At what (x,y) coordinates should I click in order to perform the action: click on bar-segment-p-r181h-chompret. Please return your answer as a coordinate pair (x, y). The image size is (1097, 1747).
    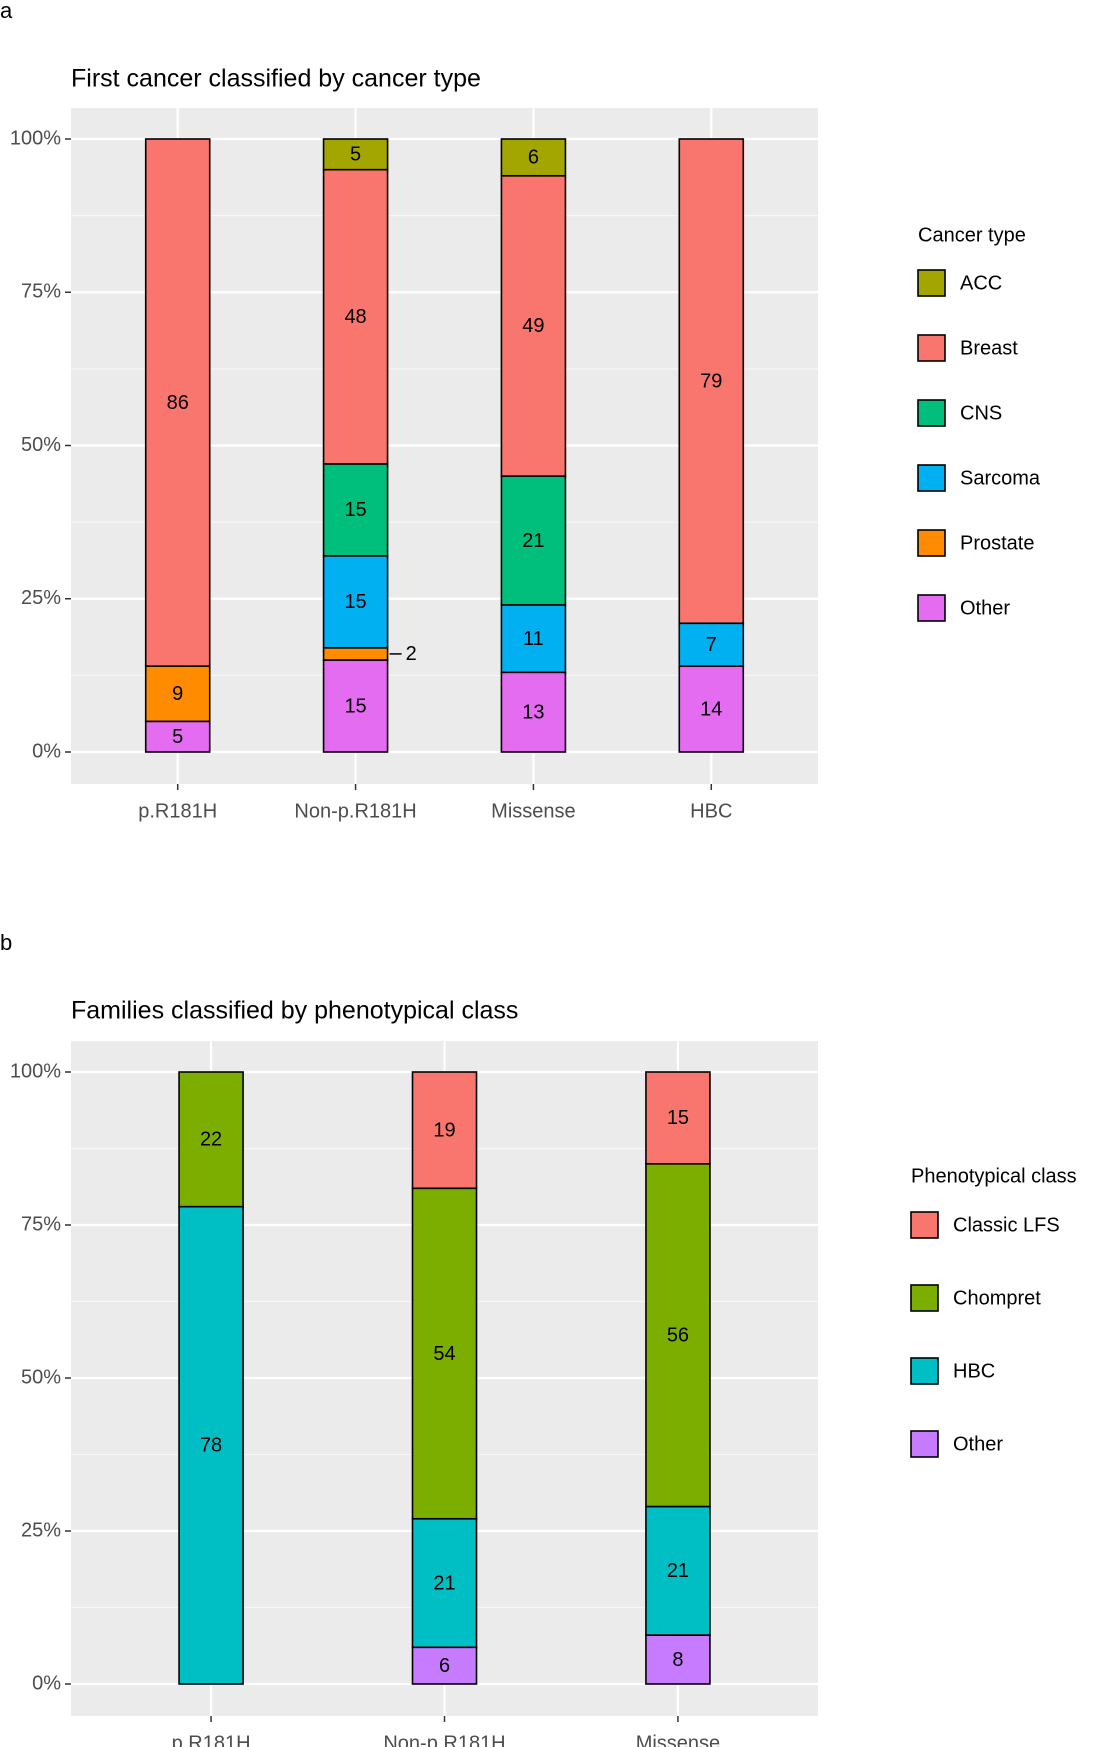
    Looking at the image, I should click on (211, 1139).